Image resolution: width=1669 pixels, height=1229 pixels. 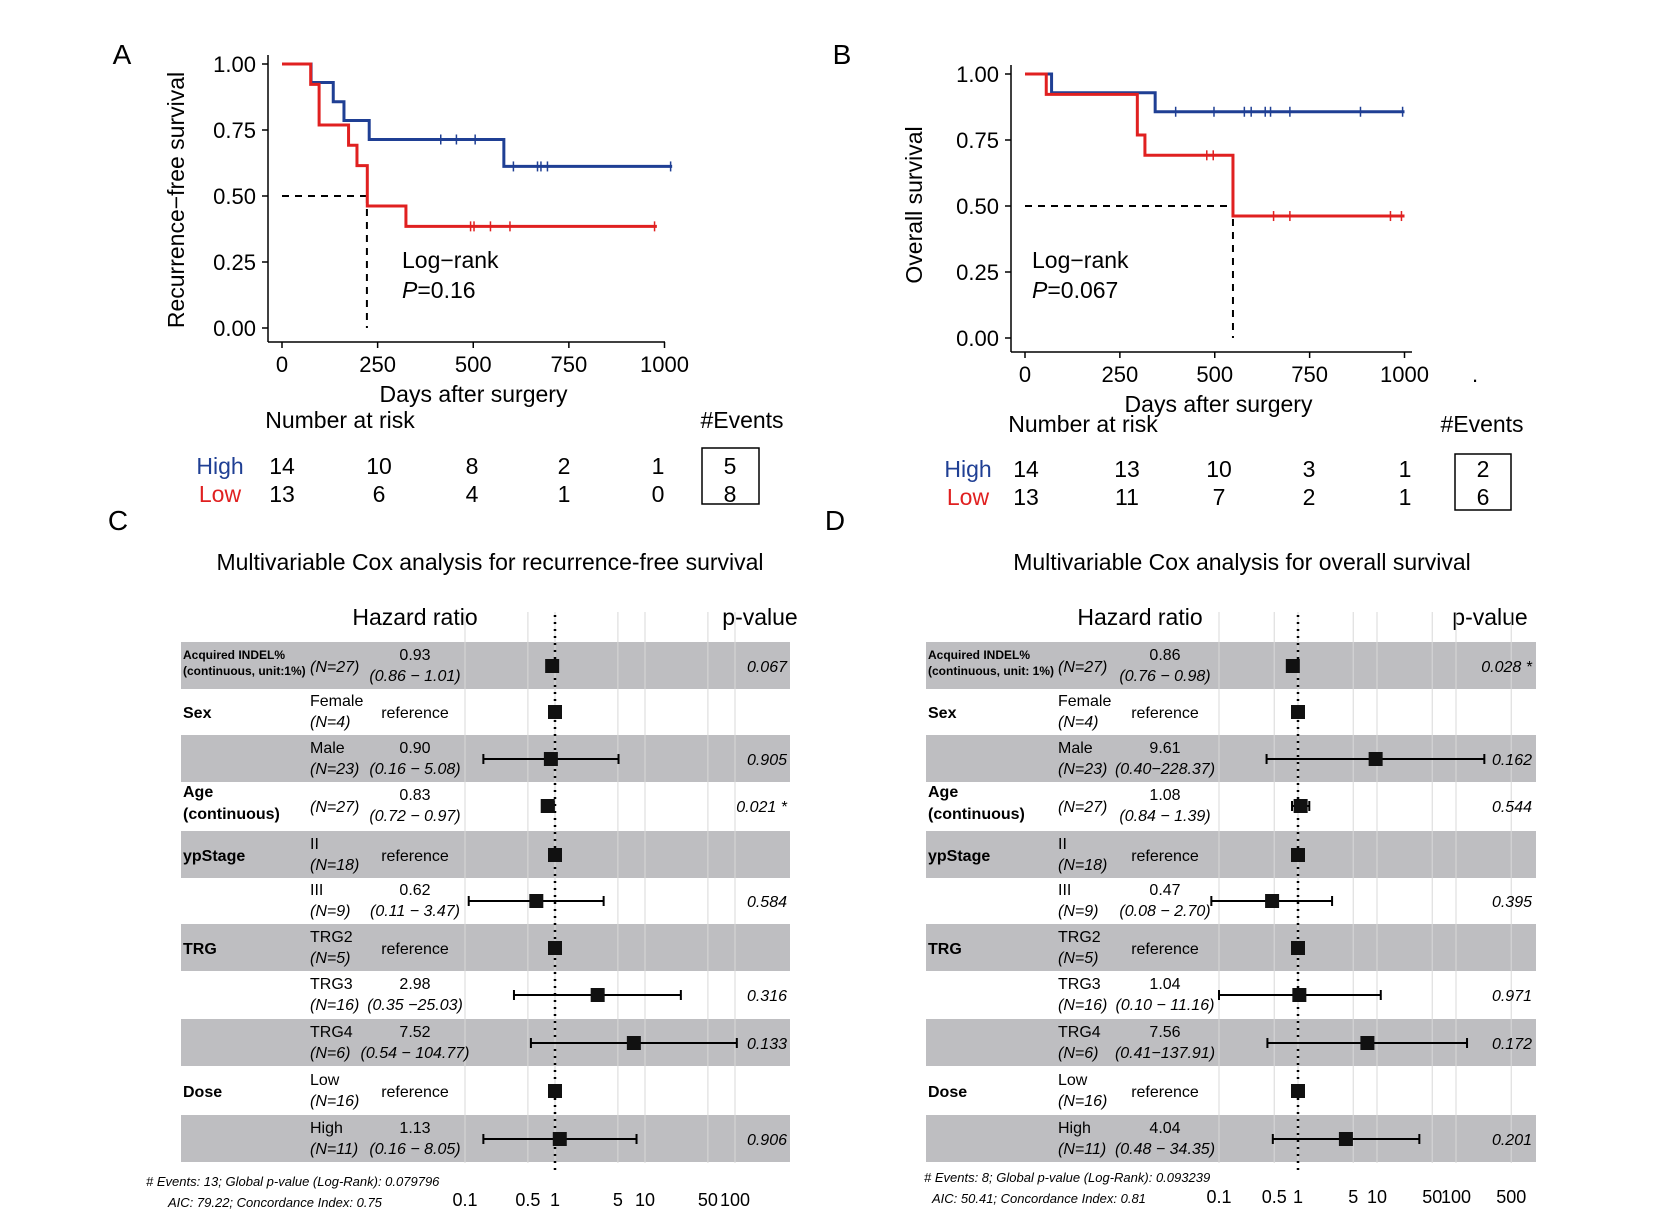 What do you see at coordinates (767, 667) in the screenshot?
I see `p-value: 0.067` at bounding box center [767, 667].